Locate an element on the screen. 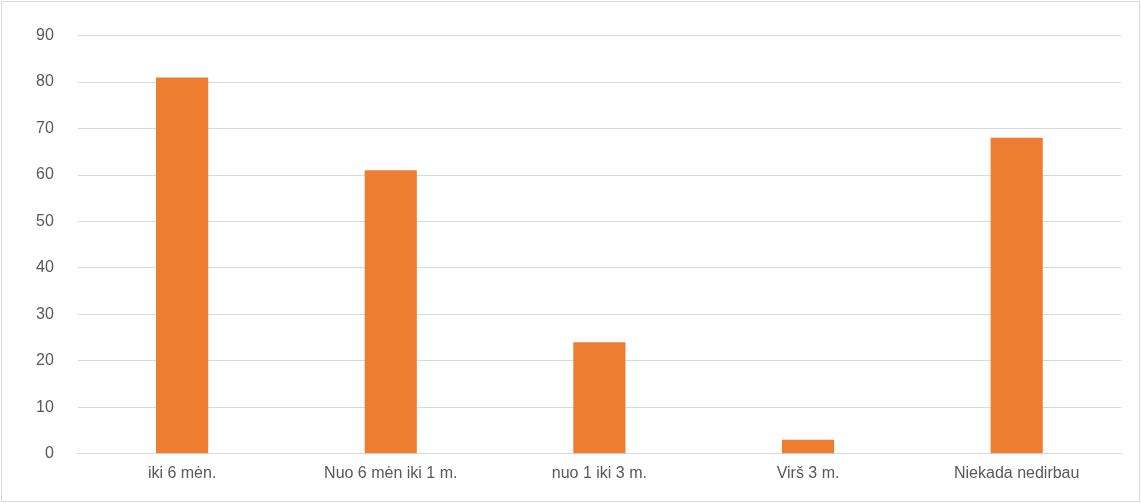 The height and width of the screenshot is (503, 1141). y-tick-label: 60 is located at coordinates (45, 174).